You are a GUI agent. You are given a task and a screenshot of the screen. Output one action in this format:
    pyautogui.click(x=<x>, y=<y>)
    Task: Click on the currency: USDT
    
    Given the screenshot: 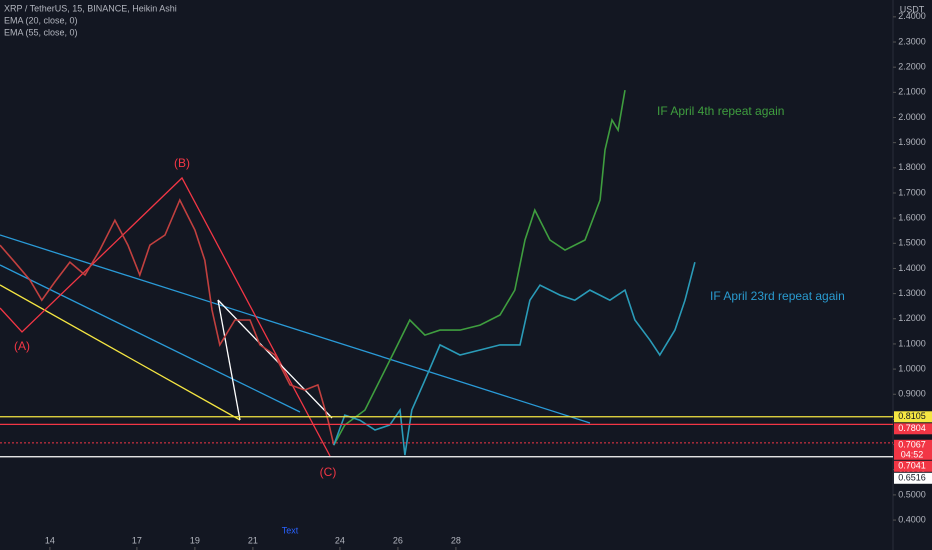 What is the action you would take?
    pyautogui.click(x=912, y=9)
    